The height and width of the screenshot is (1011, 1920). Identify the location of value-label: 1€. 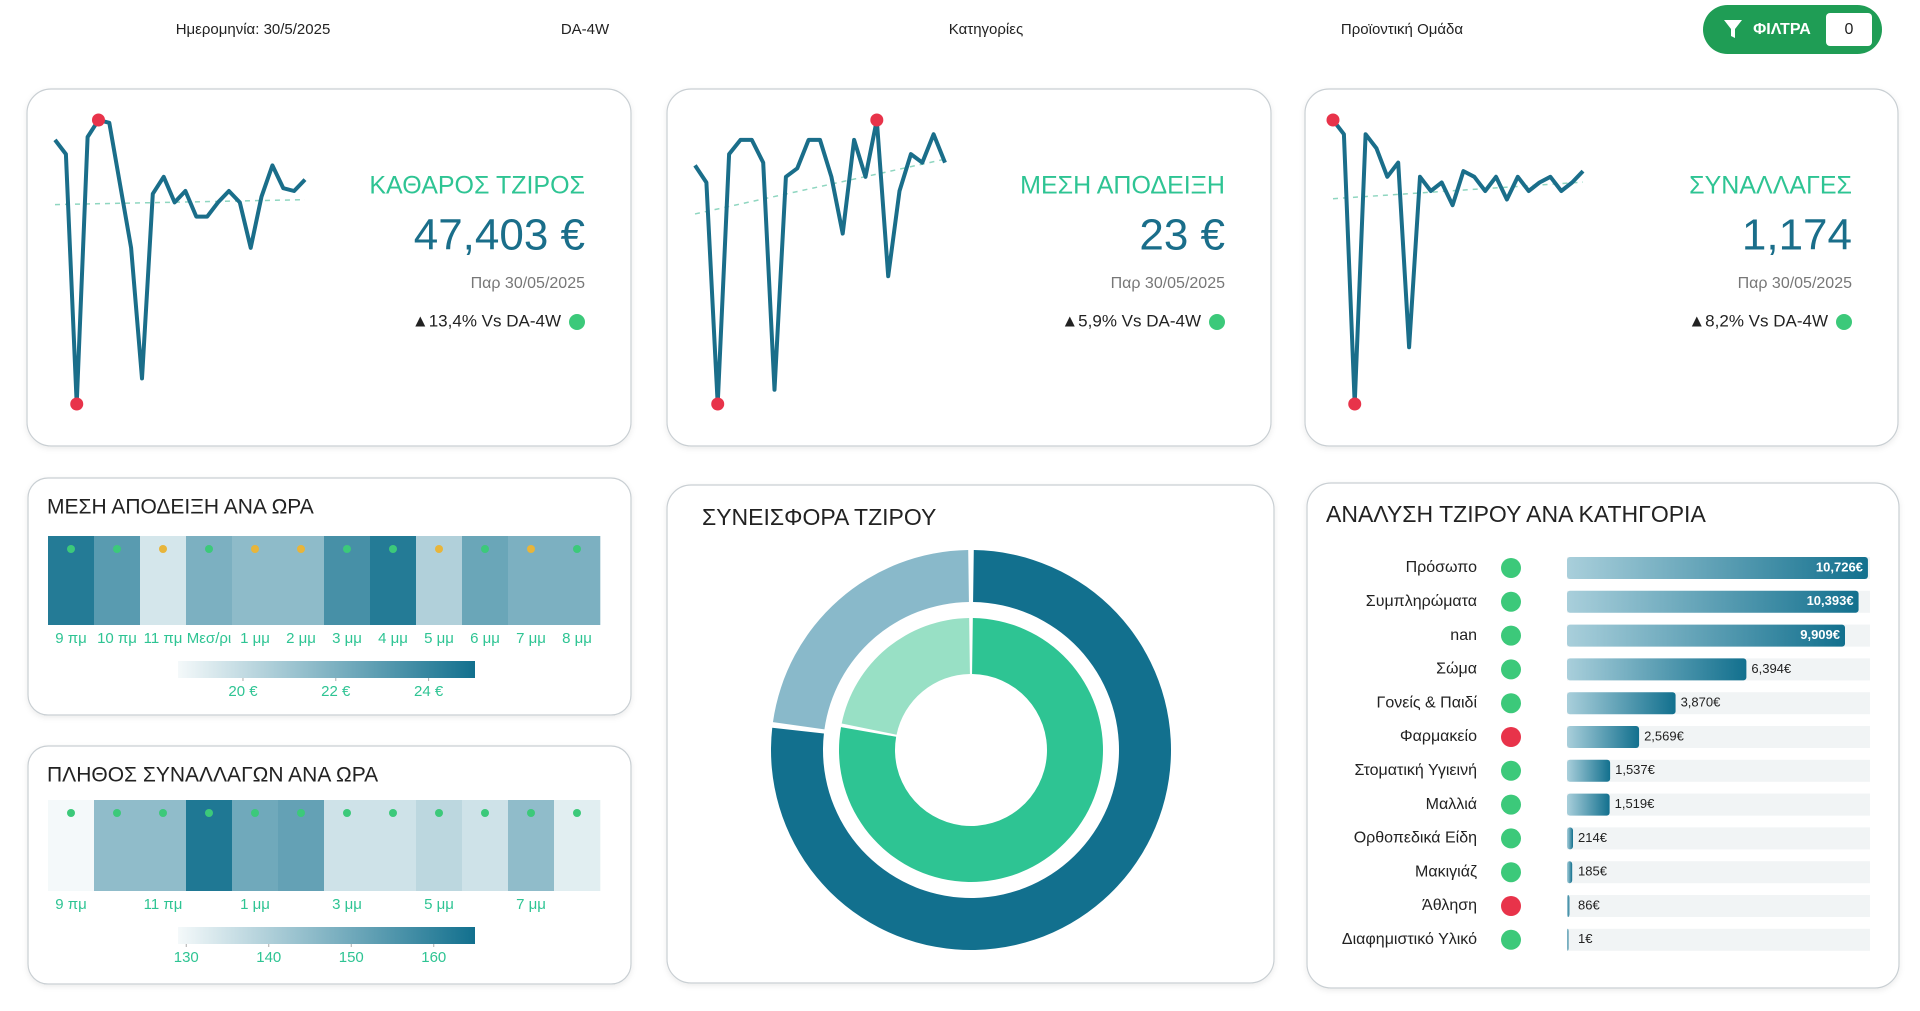
(1585, 938).